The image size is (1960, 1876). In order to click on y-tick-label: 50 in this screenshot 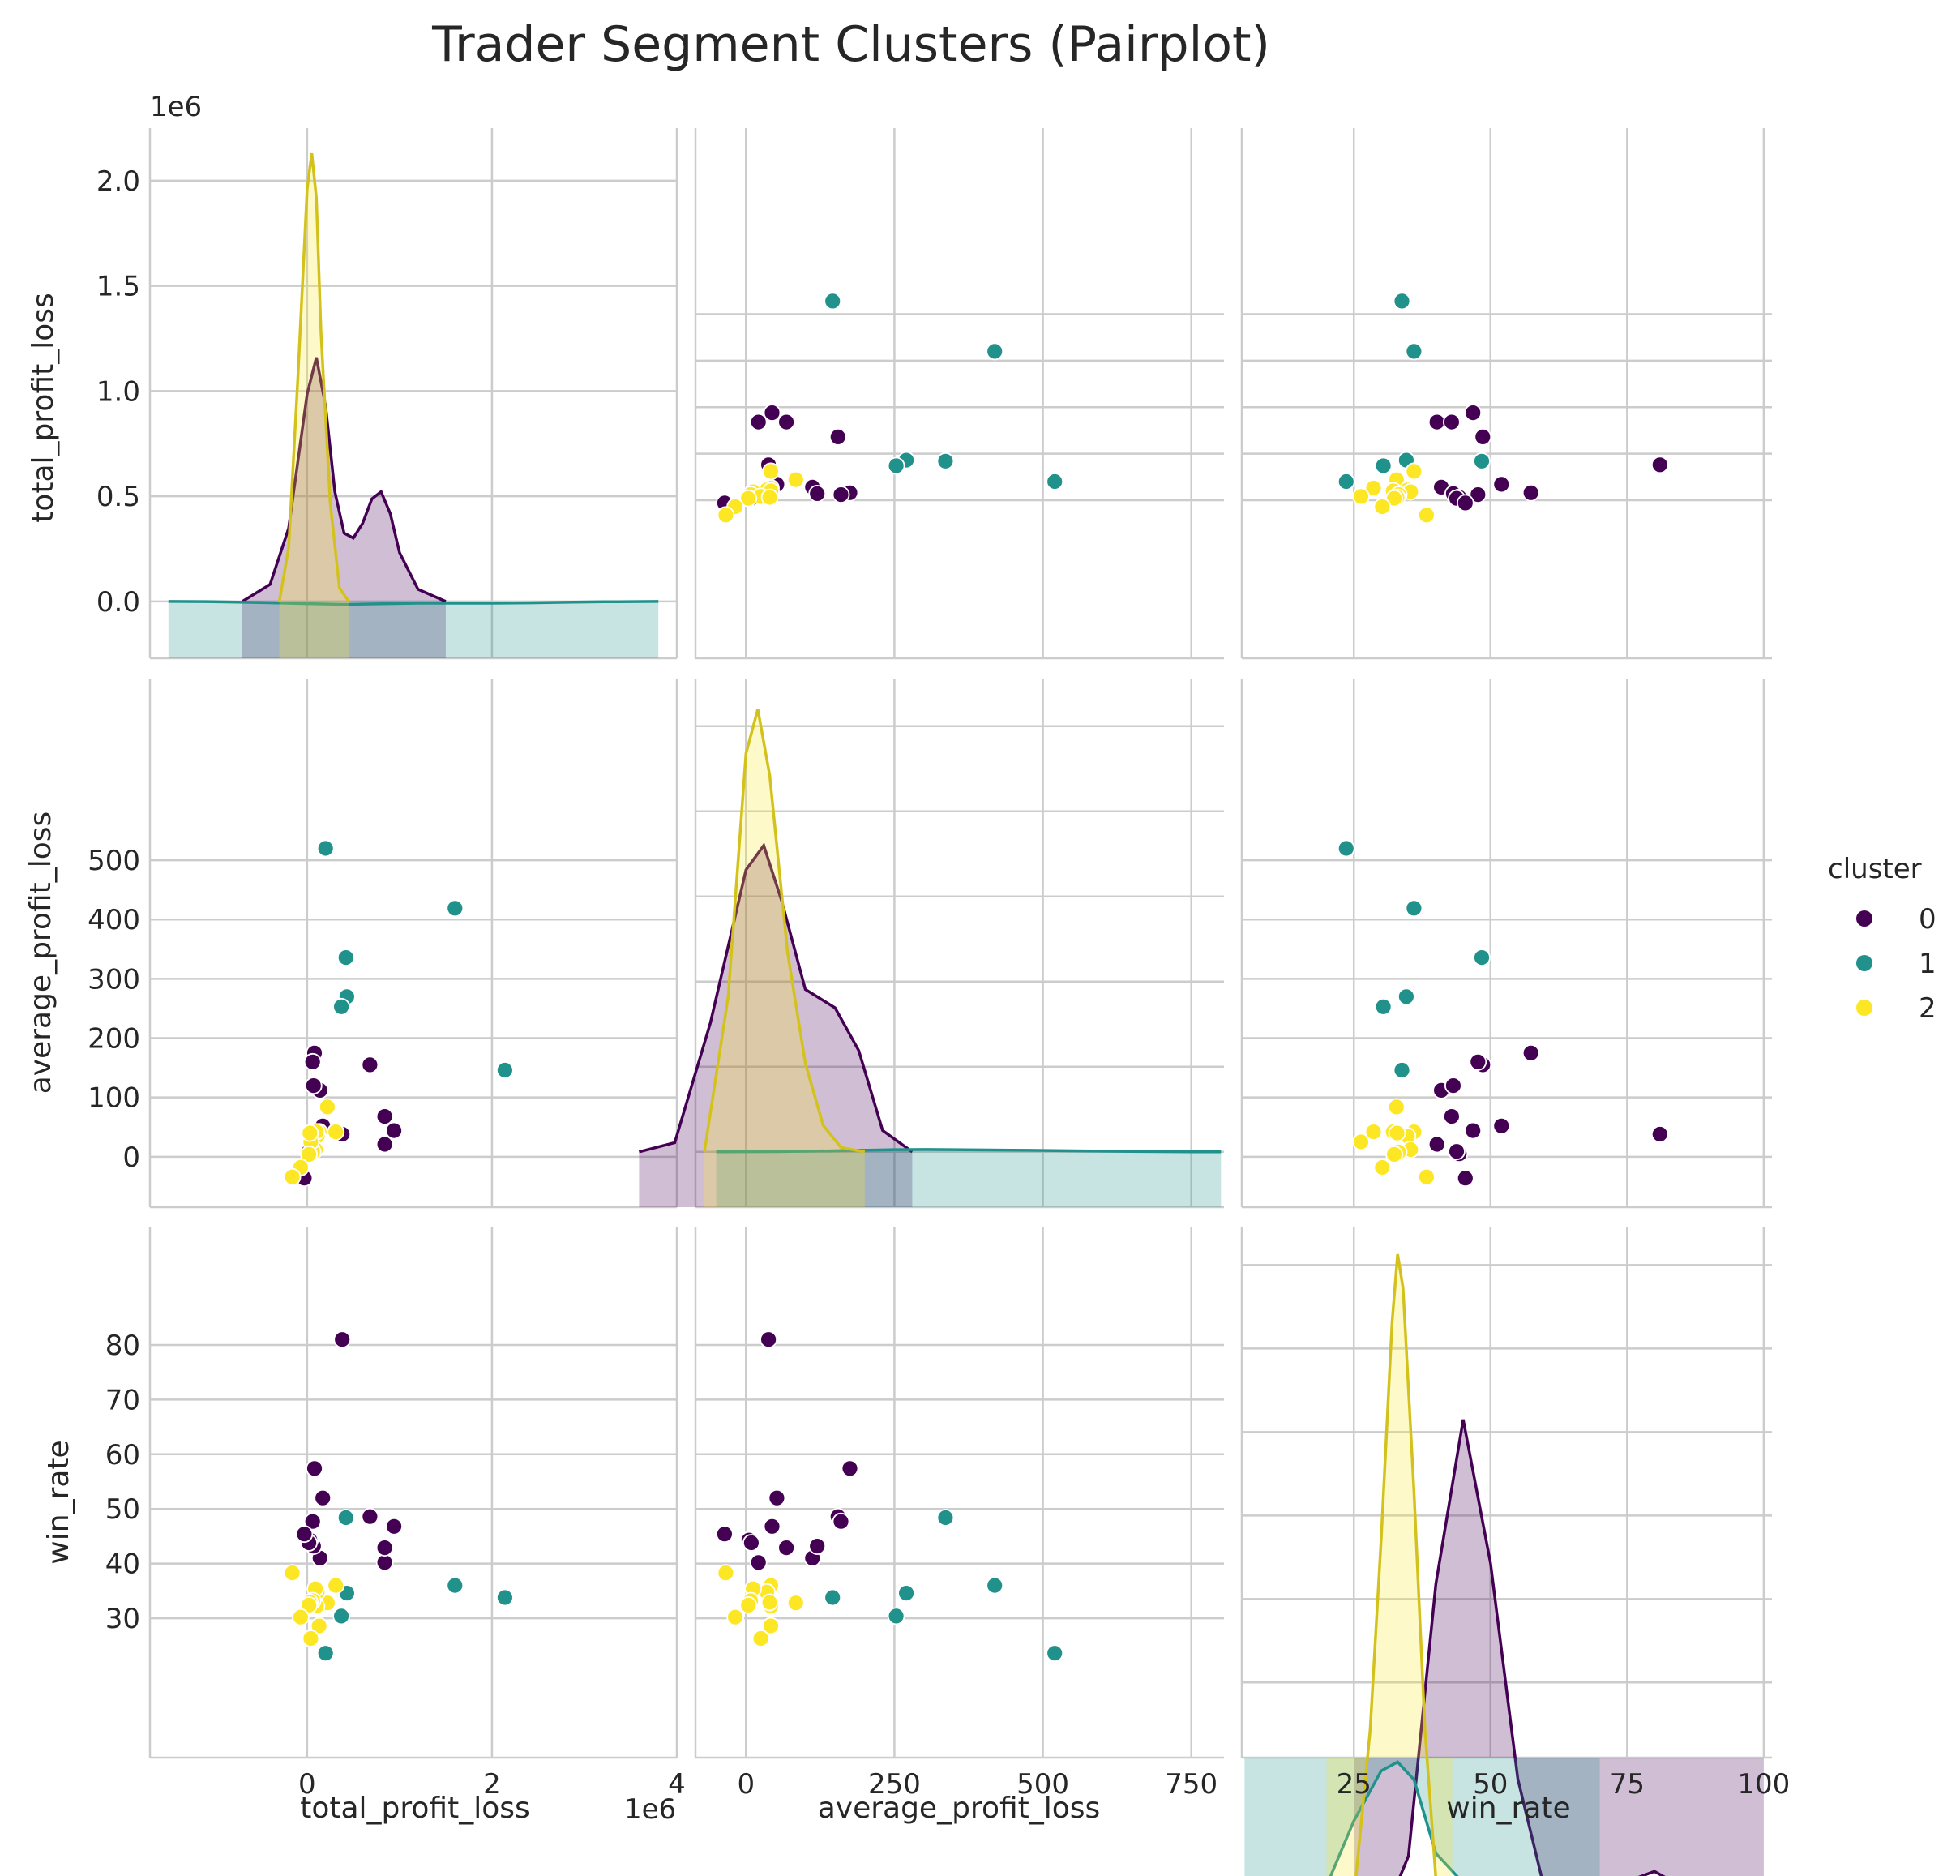, I will do `click(122, 1509)`.